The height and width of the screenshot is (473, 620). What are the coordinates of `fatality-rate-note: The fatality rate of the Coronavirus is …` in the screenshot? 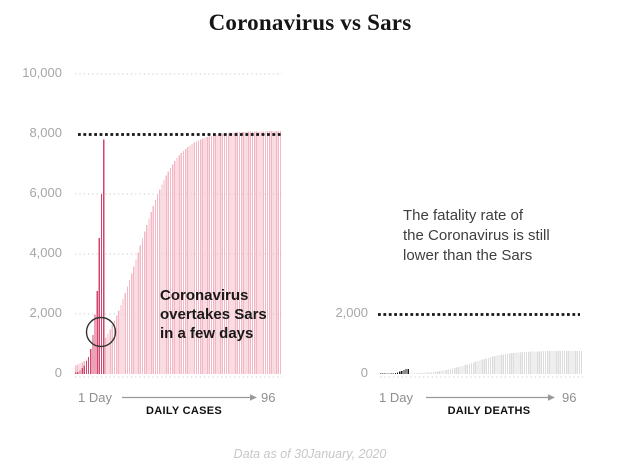 It's located at (476, 235).